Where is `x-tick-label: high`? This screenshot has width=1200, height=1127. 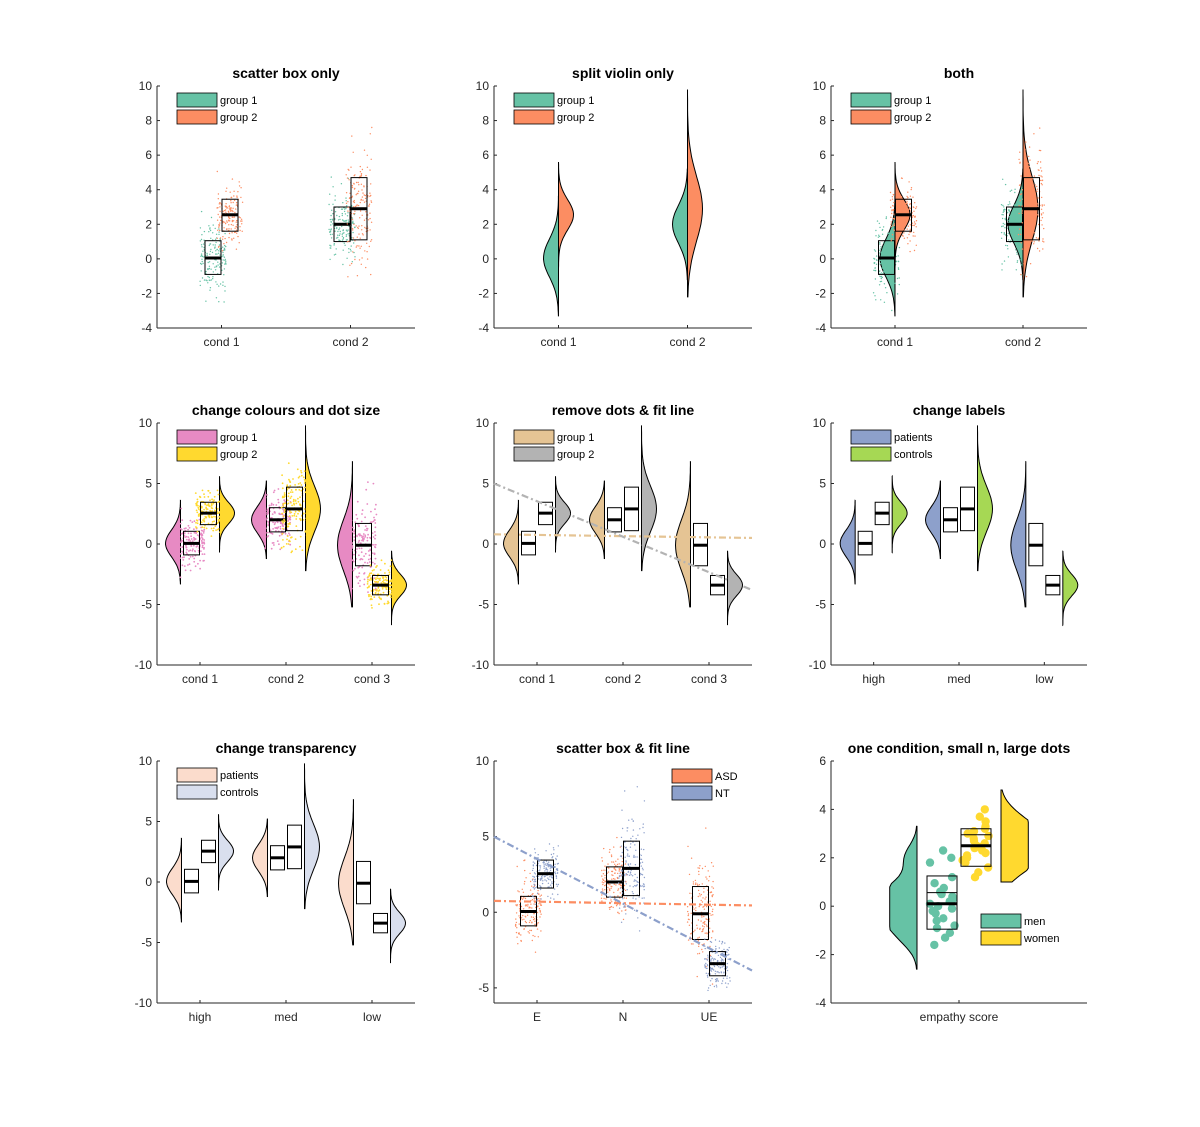 x-tick-label: high is located at coordinates (200, 1017).